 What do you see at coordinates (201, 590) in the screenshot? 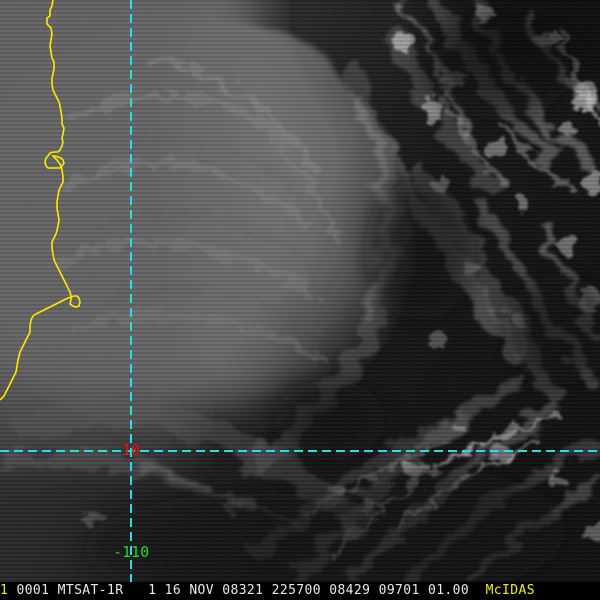
I see `status-month: NOV` at bounding box center [201, 590].